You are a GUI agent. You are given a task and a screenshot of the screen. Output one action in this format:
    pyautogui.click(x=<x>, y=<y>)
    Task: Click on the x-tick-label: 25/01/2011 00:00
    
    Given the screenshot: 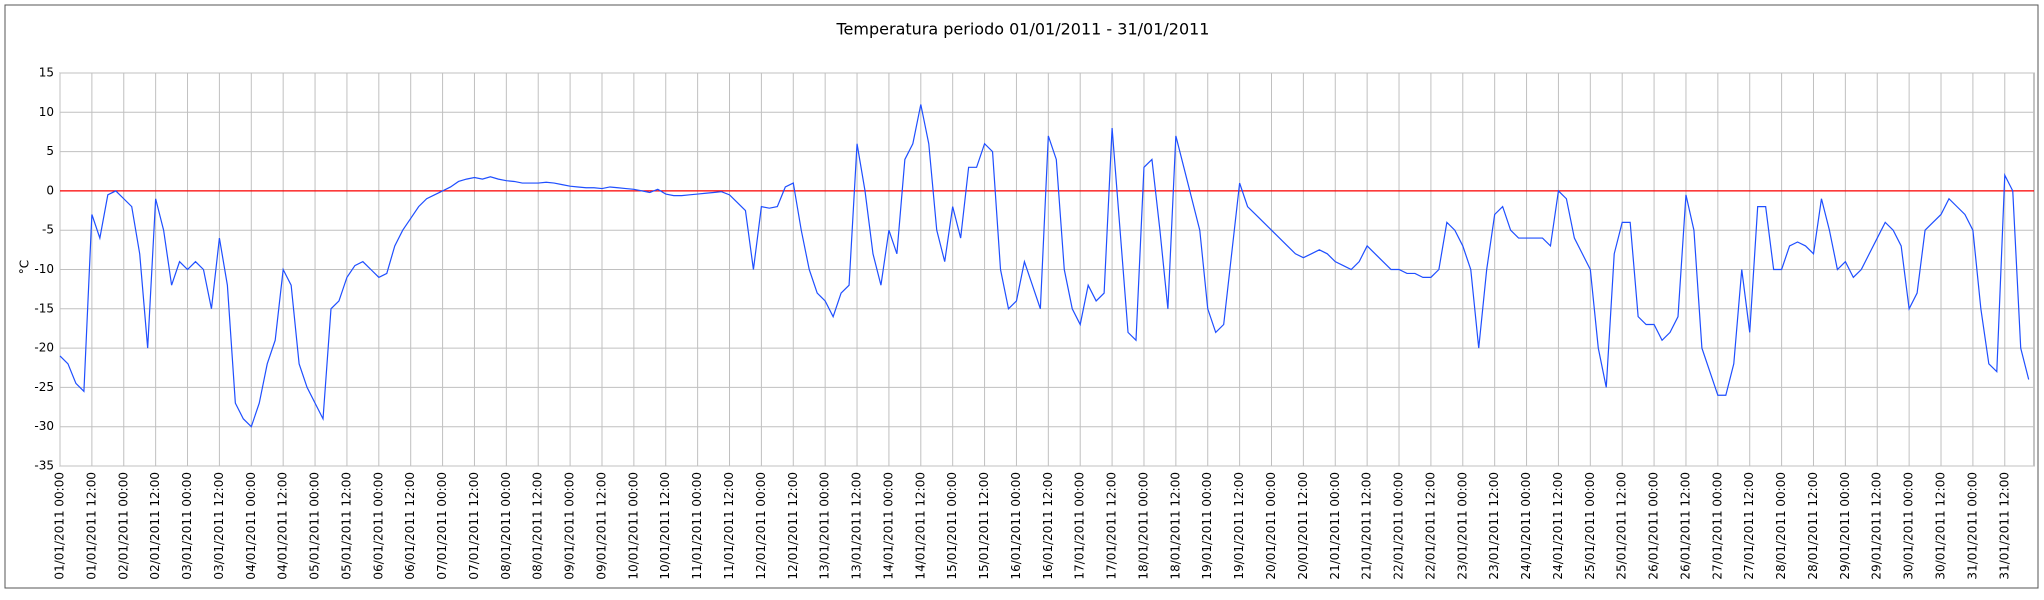 What is the action you would take?
    pyautogui.click(x=1590, y=526)
    